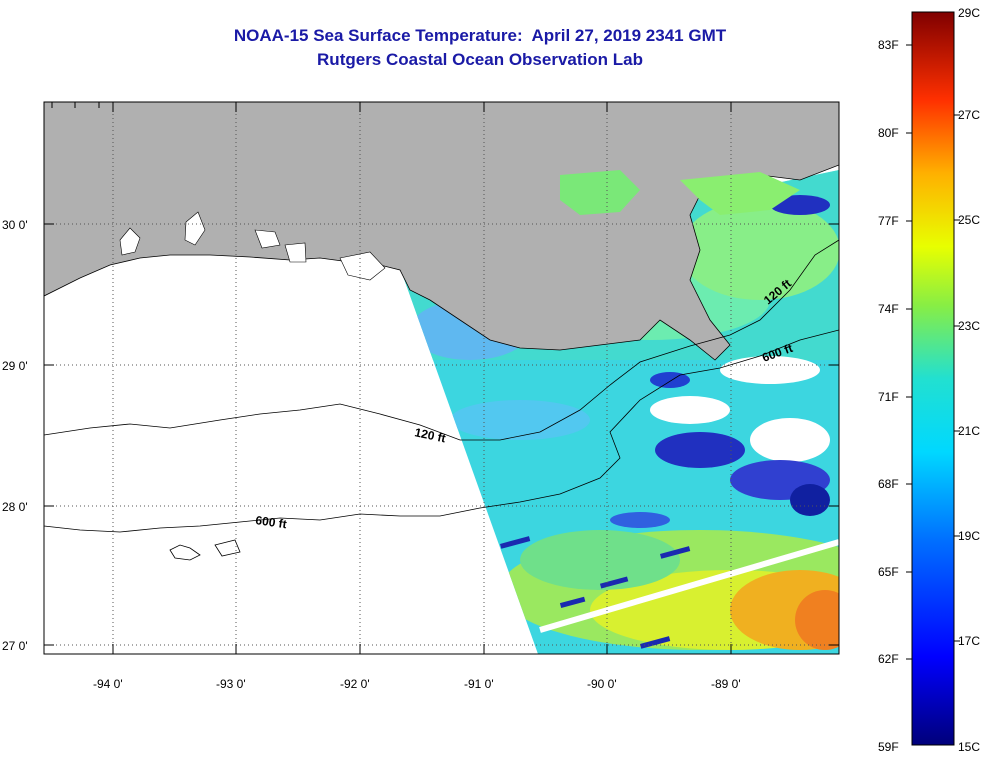 The width and height of the screenshot is (992, 761). What do you see at coordinates (888, 397) in the screenshot?
I see `colorbar-label-f: 71F` at bounding box center [888, 397].